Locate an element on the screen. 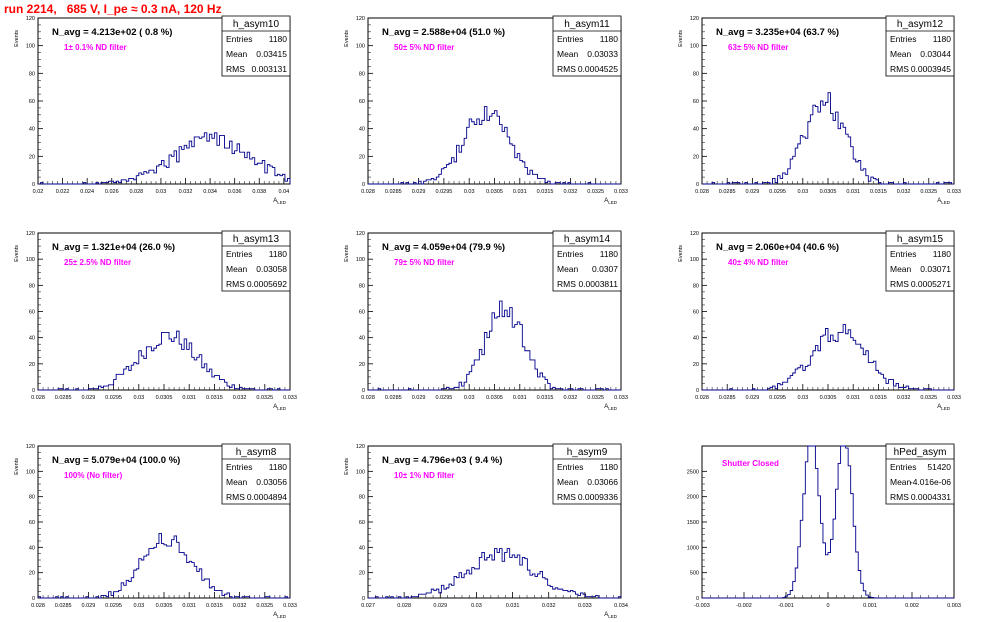 The height and width of the screenshot is (622, 996). filter-label: Shutter Closed is located at coordinates (750, 463).